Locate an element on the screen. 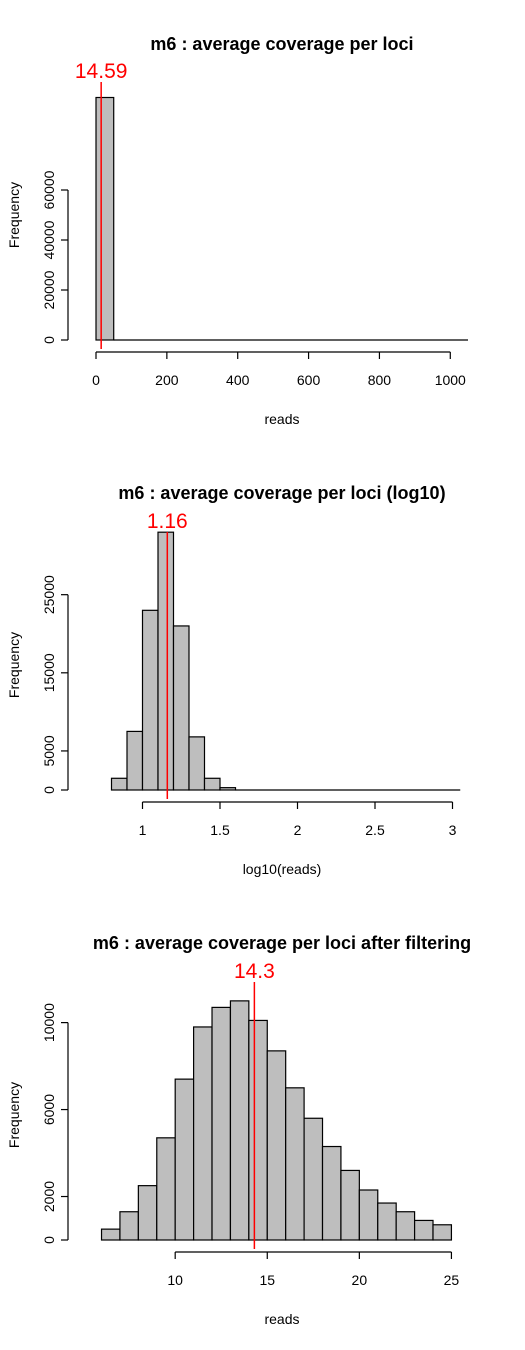  x-tick-label: 600 is located at coordinates (309, 380).